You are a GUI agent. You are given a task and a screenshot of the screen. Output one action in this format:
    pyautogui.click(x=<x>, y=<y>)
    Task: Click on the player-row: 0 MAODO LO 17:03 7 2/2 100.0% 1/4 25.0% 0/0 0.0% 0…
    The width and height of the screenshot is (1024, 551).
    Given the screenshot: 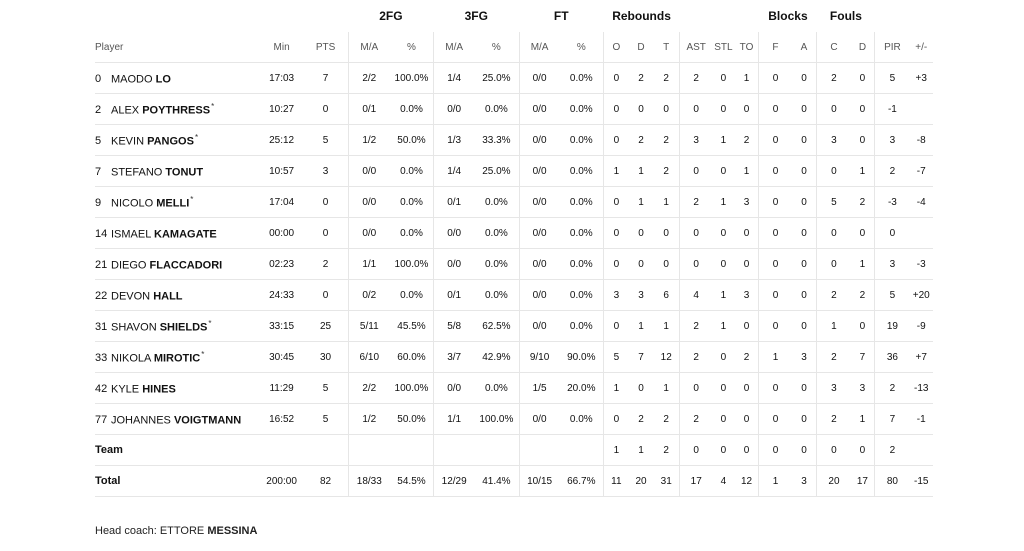 What is the action you would take?
    pyautogui.click(x=514, y=78)
    